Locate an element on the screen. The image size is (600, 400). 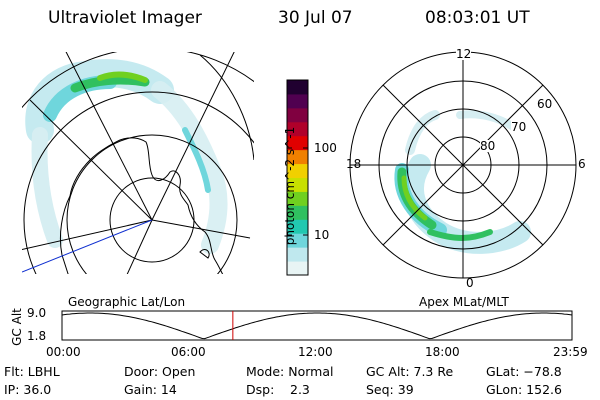
mlt-label-0: 0 is located at coordinates (470, 283).